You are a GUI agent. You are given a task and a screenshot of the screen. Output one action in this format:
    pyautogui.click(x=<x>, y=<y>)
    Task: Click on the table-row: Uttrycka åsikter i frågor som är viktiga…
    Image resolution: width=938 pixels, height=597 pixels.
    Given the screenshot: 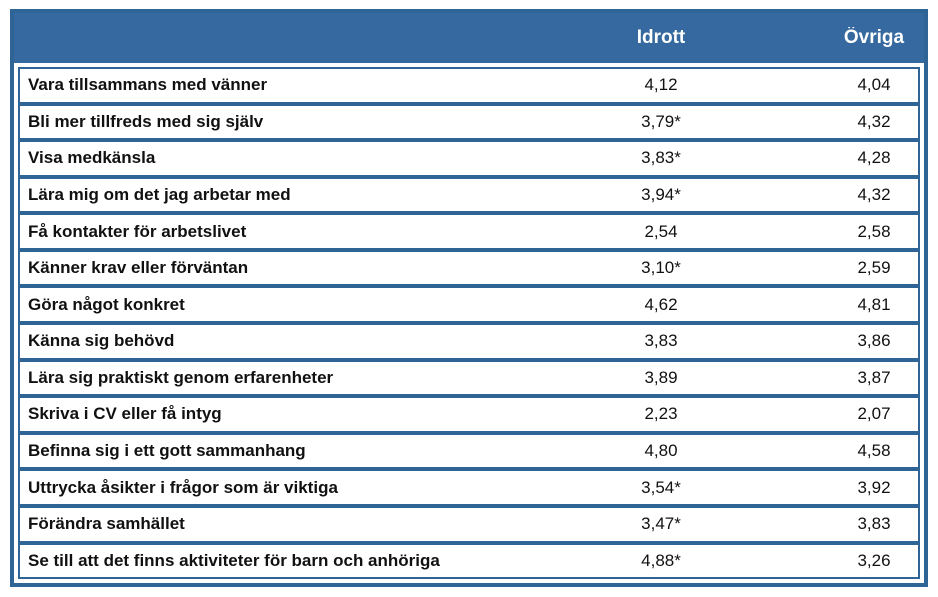 What is the action you would take?
    pyautogui.click(x=469, y=487)
    